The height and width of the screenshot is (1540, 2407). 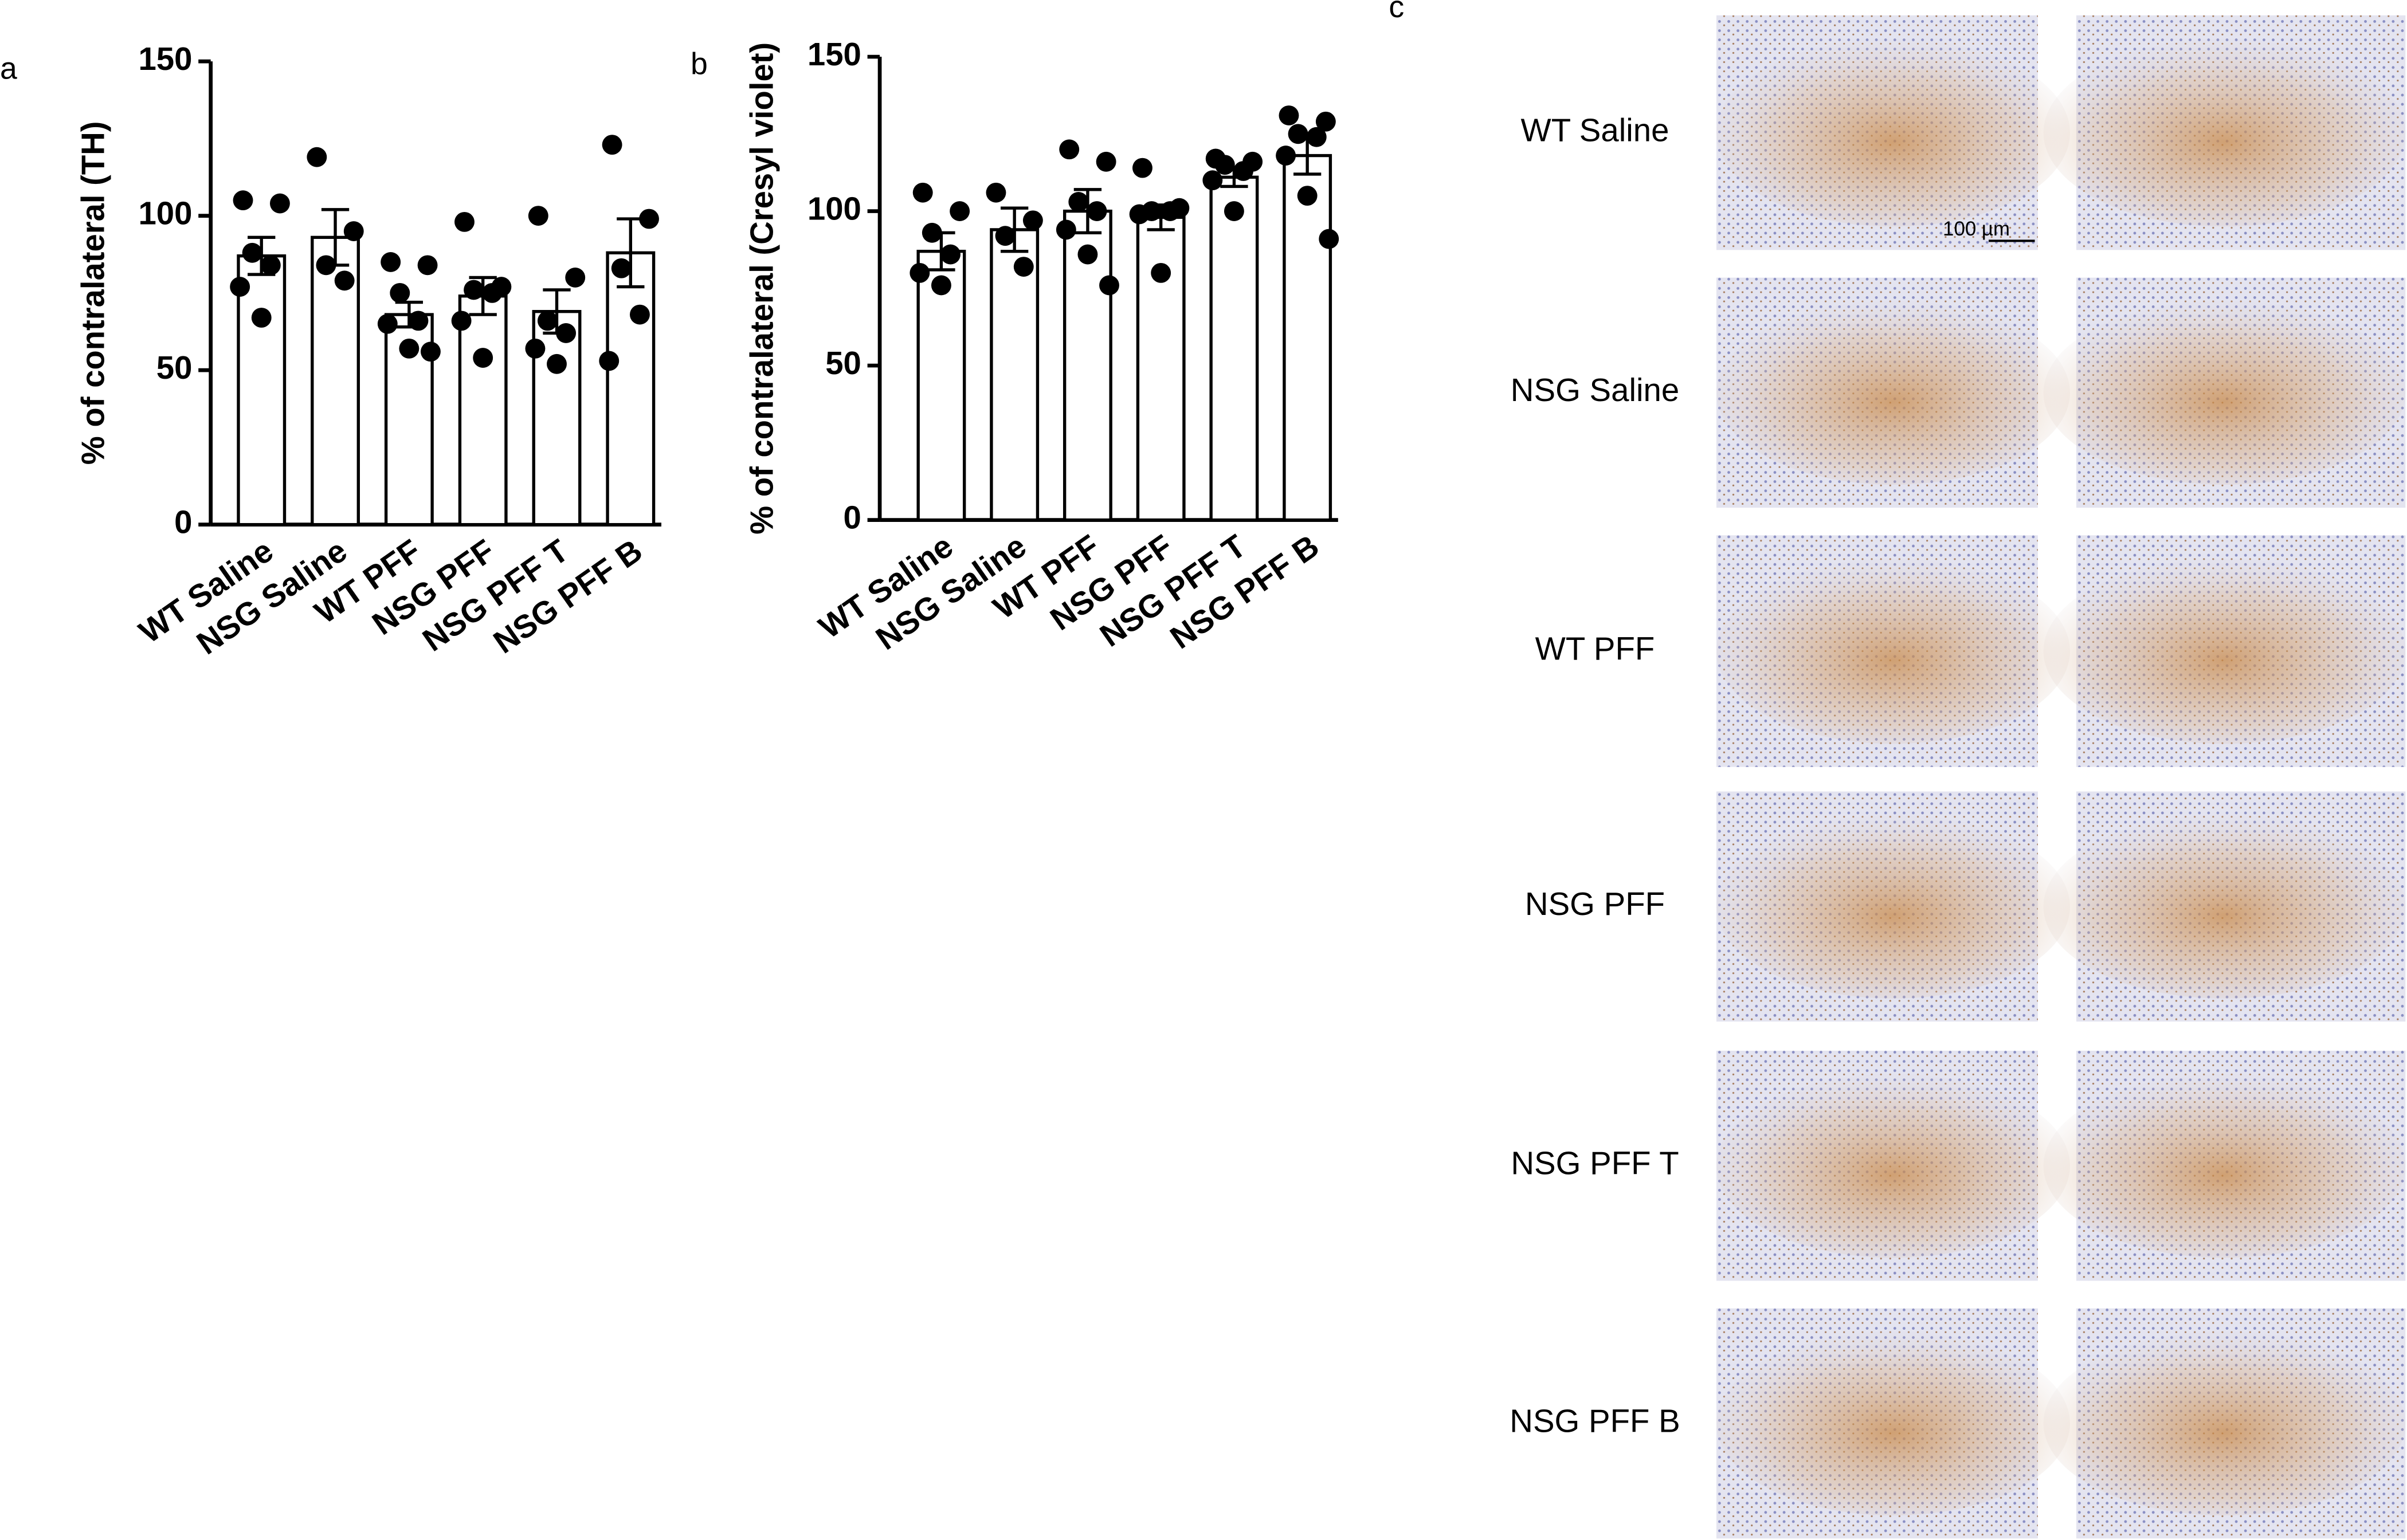 What do you see at coordinates (1595, 1420) in the screenshot?
I see `row-label: NSG PFF B` at bounding box center [1595, 1420].